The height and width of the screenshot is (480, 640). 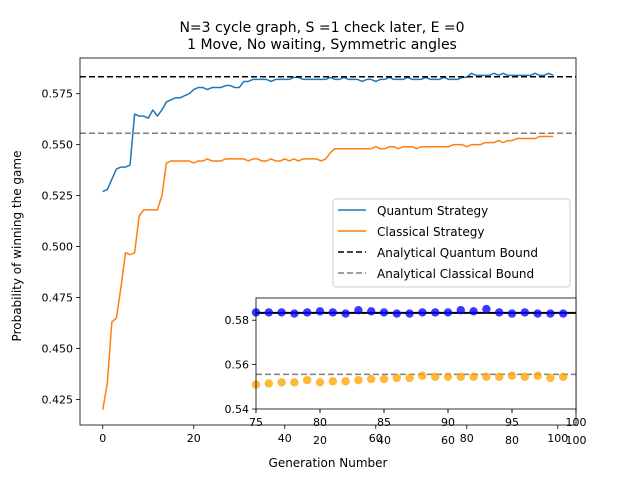 I want to click on inset-x-tick-label: 90, so click(x=448, y=422).